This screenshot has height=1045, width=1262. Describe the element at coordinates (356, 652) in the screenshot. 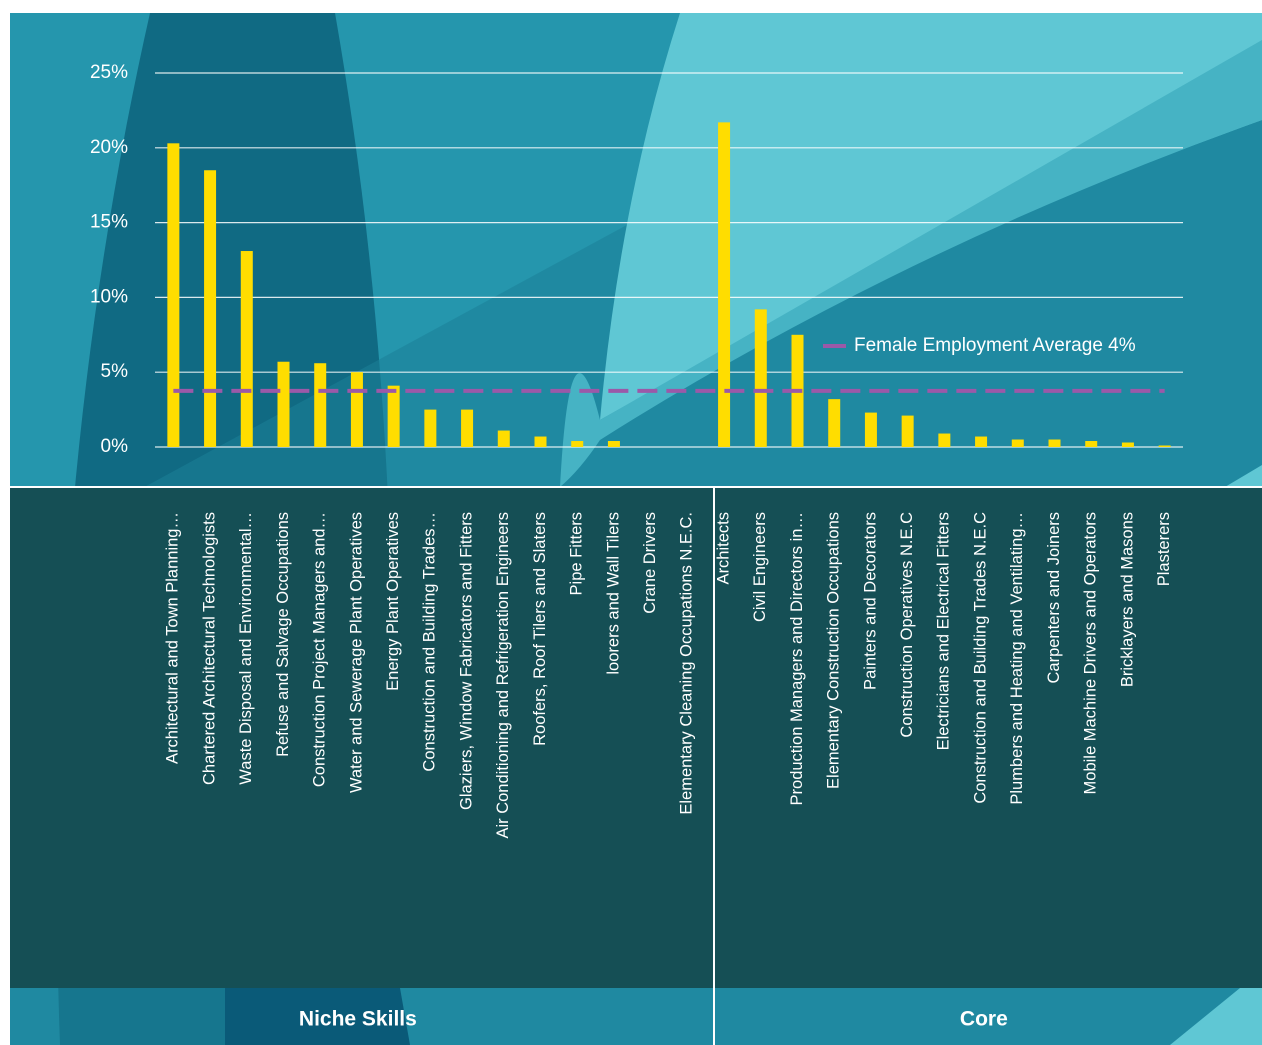

I see `x-tick-label: Water and Sewerage Plant Operatives` at that location.